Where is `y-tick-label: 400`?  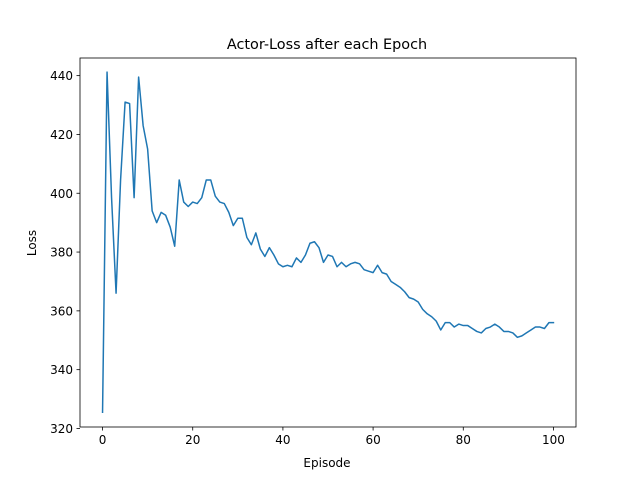
y-tick-label: 400 is located at coordinates (61, 194).